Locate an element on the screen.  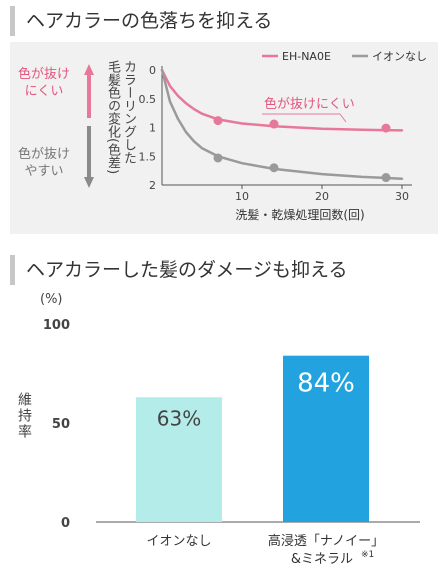
bar-chart-unit: (%) is located at coordinates (51, 299).